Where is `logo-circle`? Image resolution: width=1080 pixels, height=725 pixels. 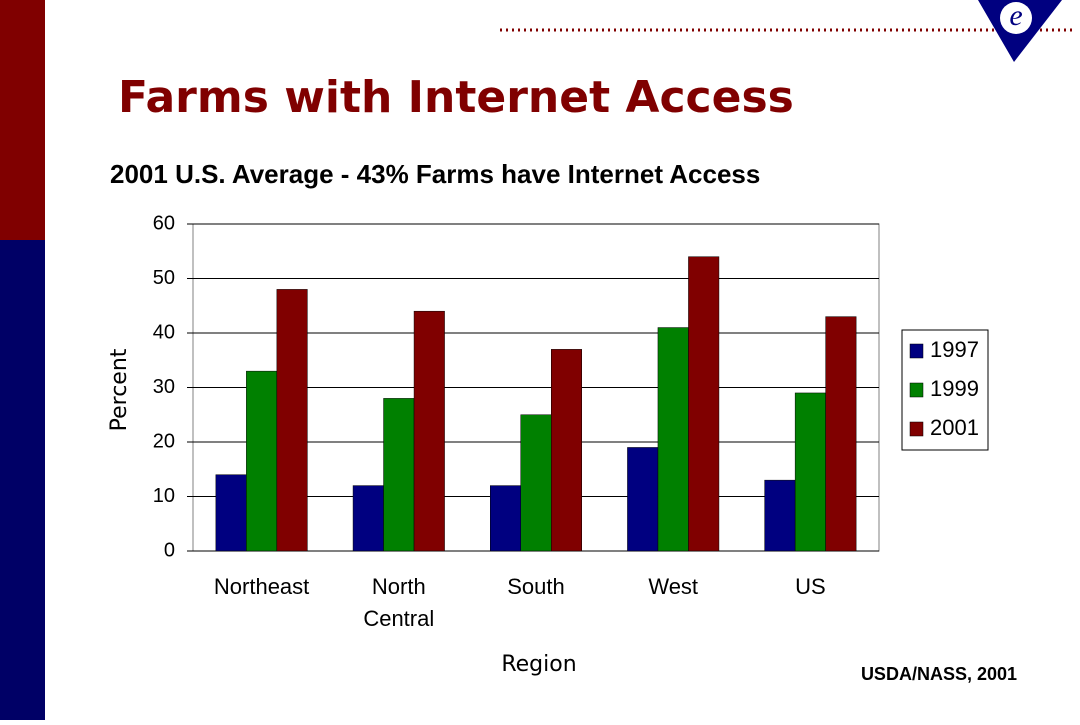
logo-circle is located at coordinates (1016, 18).